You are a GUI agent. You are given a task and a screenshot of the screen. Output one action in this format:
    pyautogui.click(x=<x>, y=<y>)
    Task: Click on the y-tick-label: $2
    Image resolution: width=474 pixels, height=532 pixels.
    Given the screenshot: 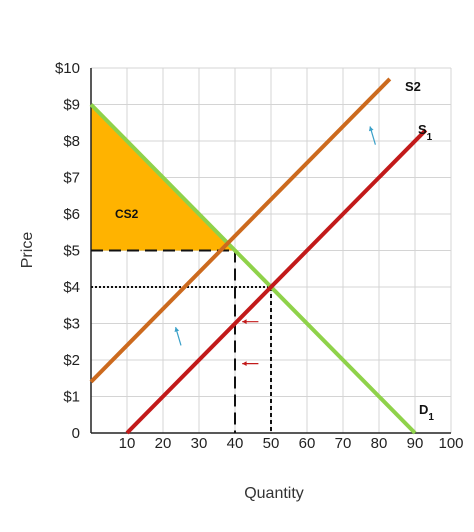 What is the action you would take?
    pyautogui.click(x=71, y=360)
    